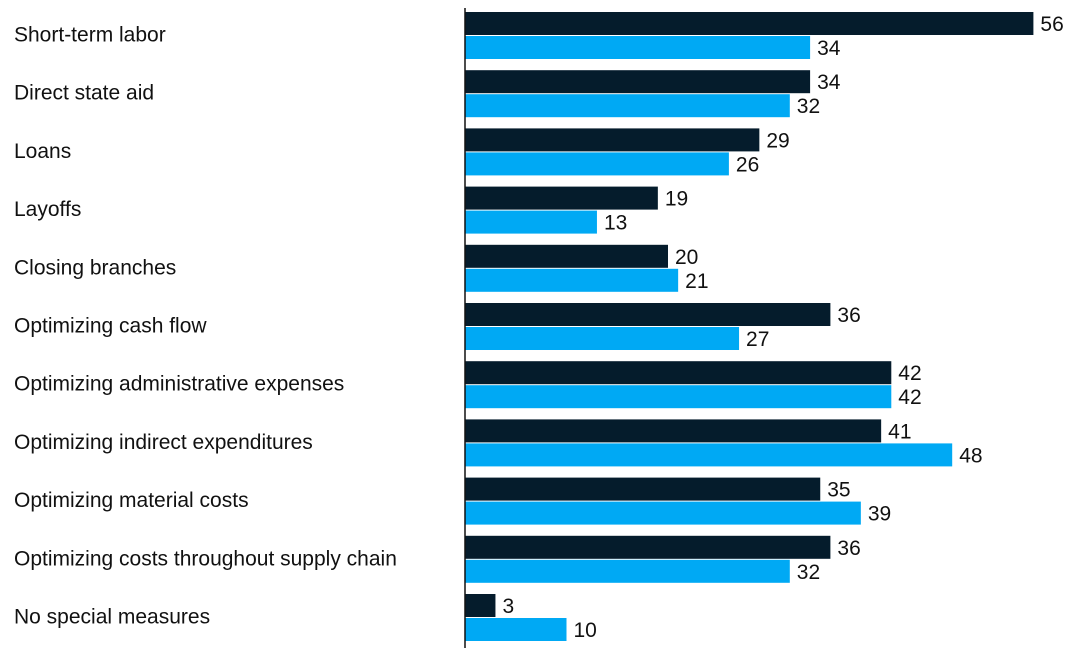 This screenshot has width=1089, height=648. What do you see at coordinates (808, 572) in the screenshot?
I see `value-label-series2-optimizing-costs-throughout-supply-chain: 32` at bounding box center [808, 572].